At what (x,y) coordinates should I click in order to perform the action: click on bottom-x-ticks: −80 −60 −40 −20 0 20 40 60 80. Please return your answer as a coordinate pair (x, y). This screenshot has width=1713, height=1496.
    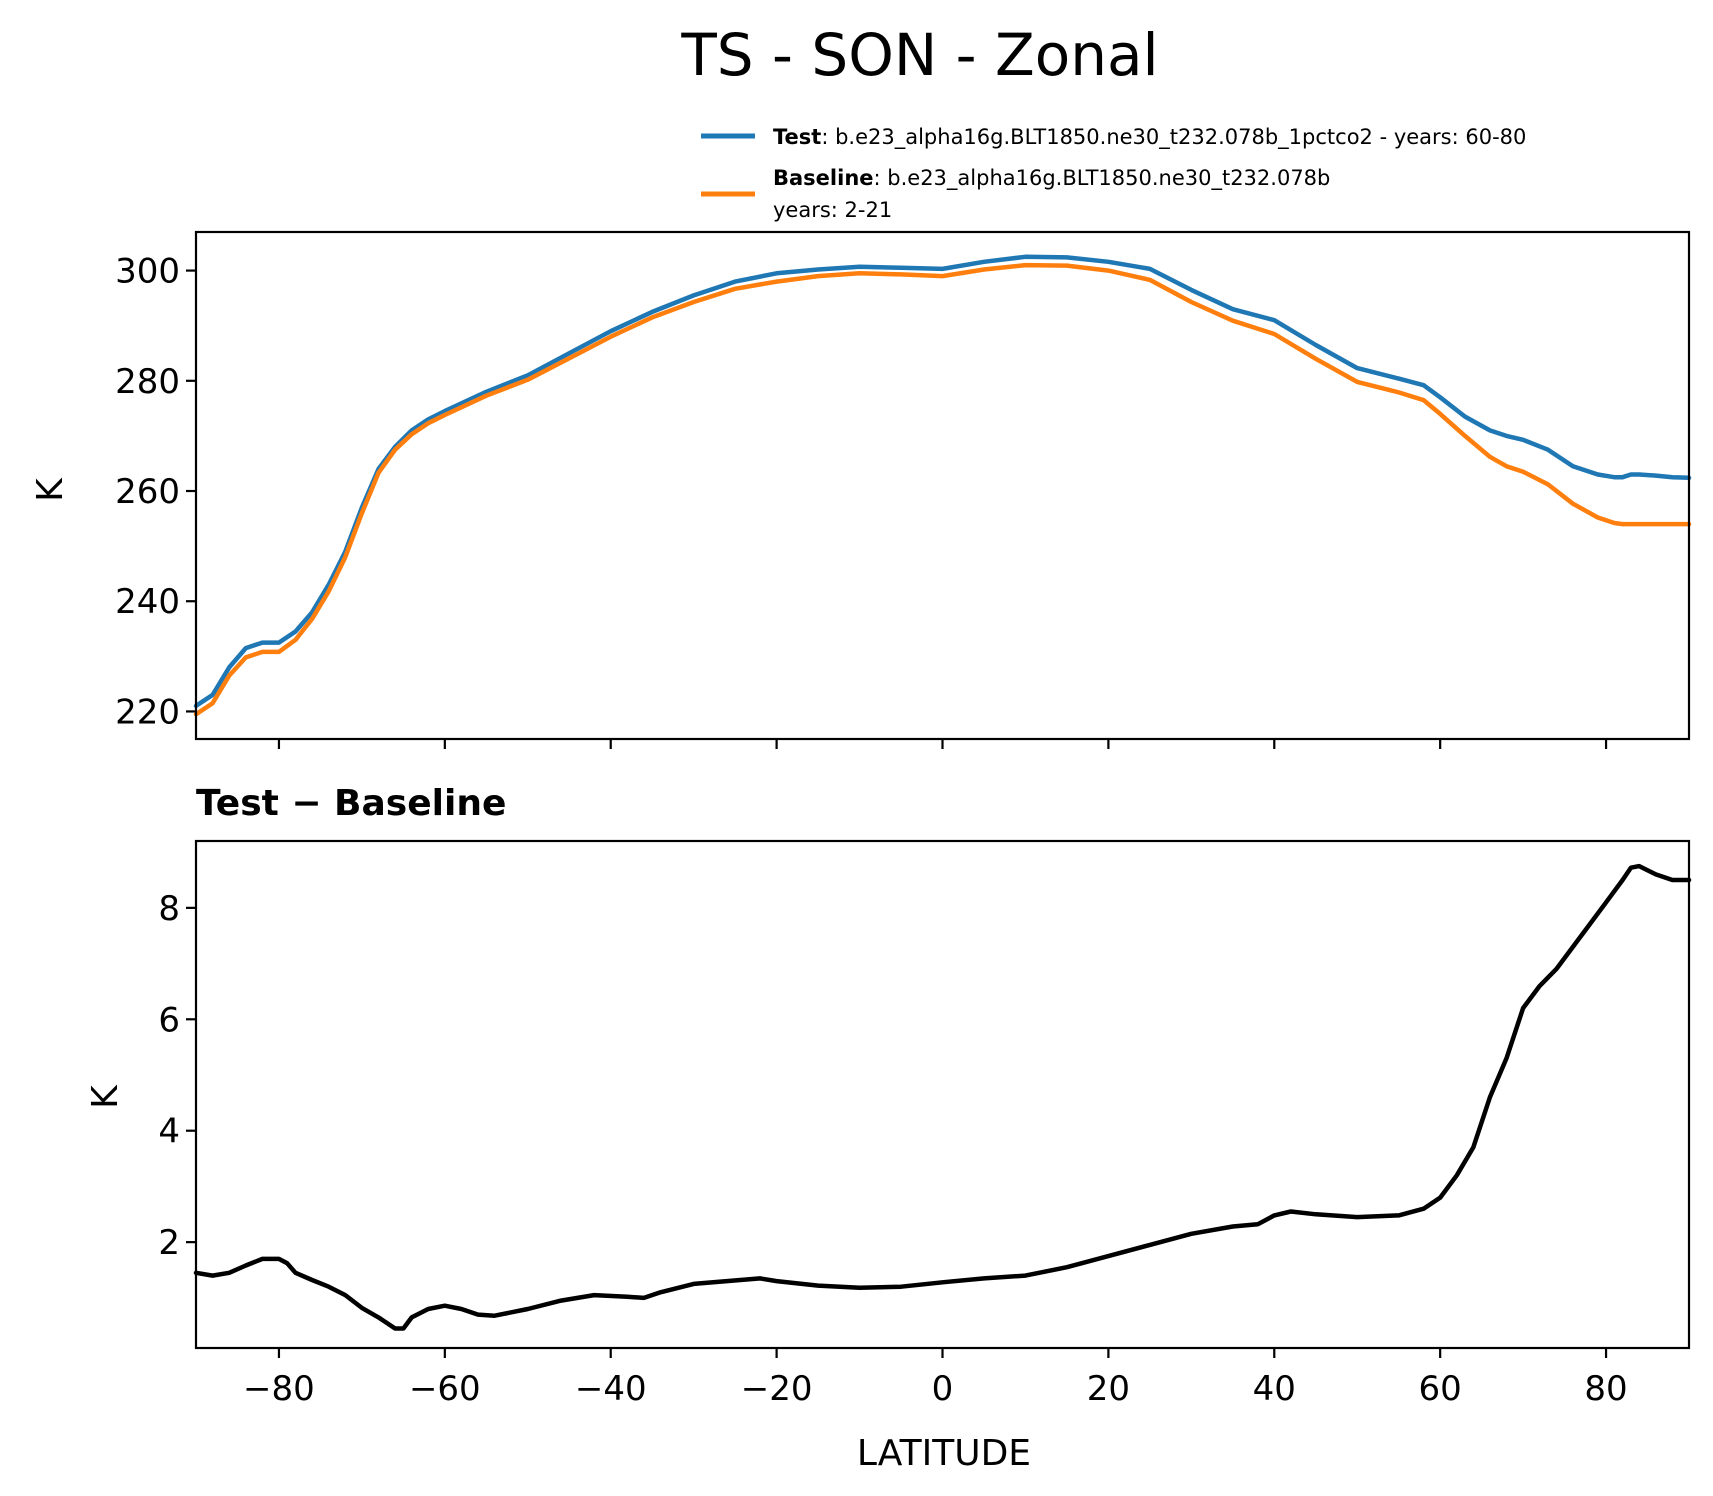
    Looking at the image, I should click on (935, 1378).